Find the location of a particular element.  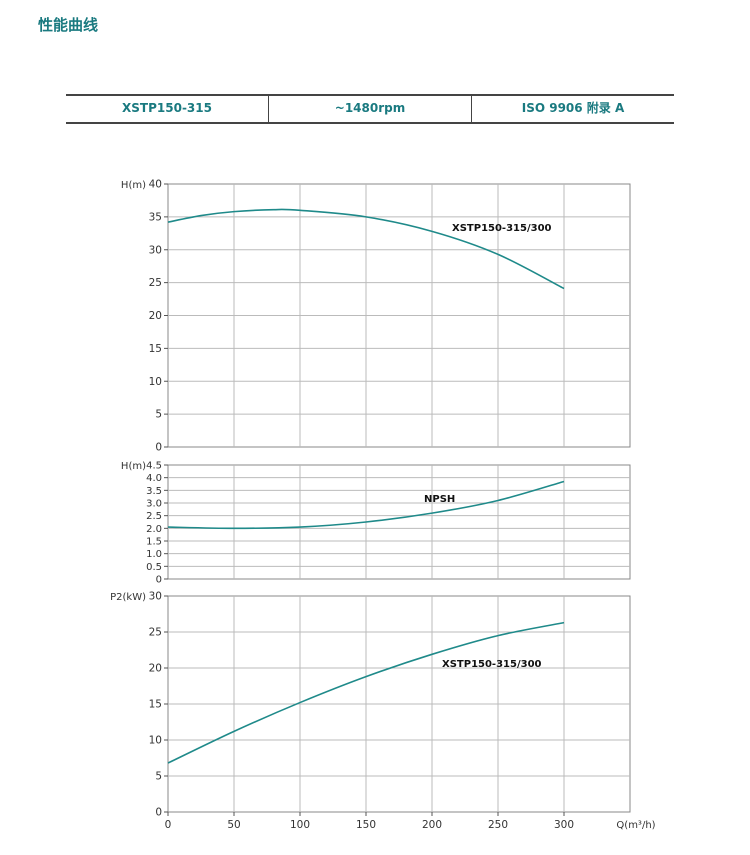

y-tick-label: 40 is located at coordinates (155, 185).